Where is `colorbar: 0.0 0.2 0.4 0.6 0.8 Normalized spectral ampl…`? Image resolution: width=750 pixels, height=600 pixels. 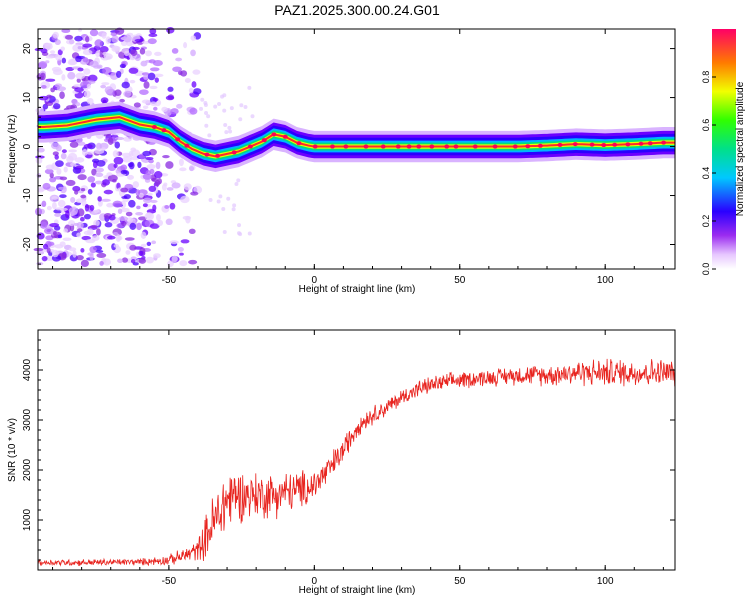 colorbar: 0.0 0.2 0.4 0.6 0.8 Normalized spectral ampl… is located at coordinates (723, 152).